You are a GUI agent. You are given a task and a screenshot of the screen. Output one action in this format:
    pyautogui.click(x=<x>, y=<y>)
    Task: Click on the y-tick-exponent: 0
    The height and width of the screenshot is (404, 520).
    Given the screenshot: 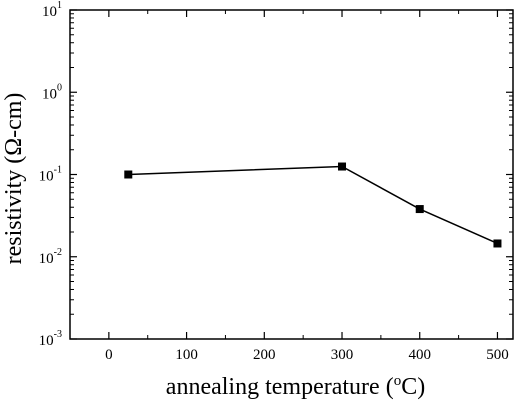 What is the action you would take?
    pyautogui.click(x=59, y=87)
    